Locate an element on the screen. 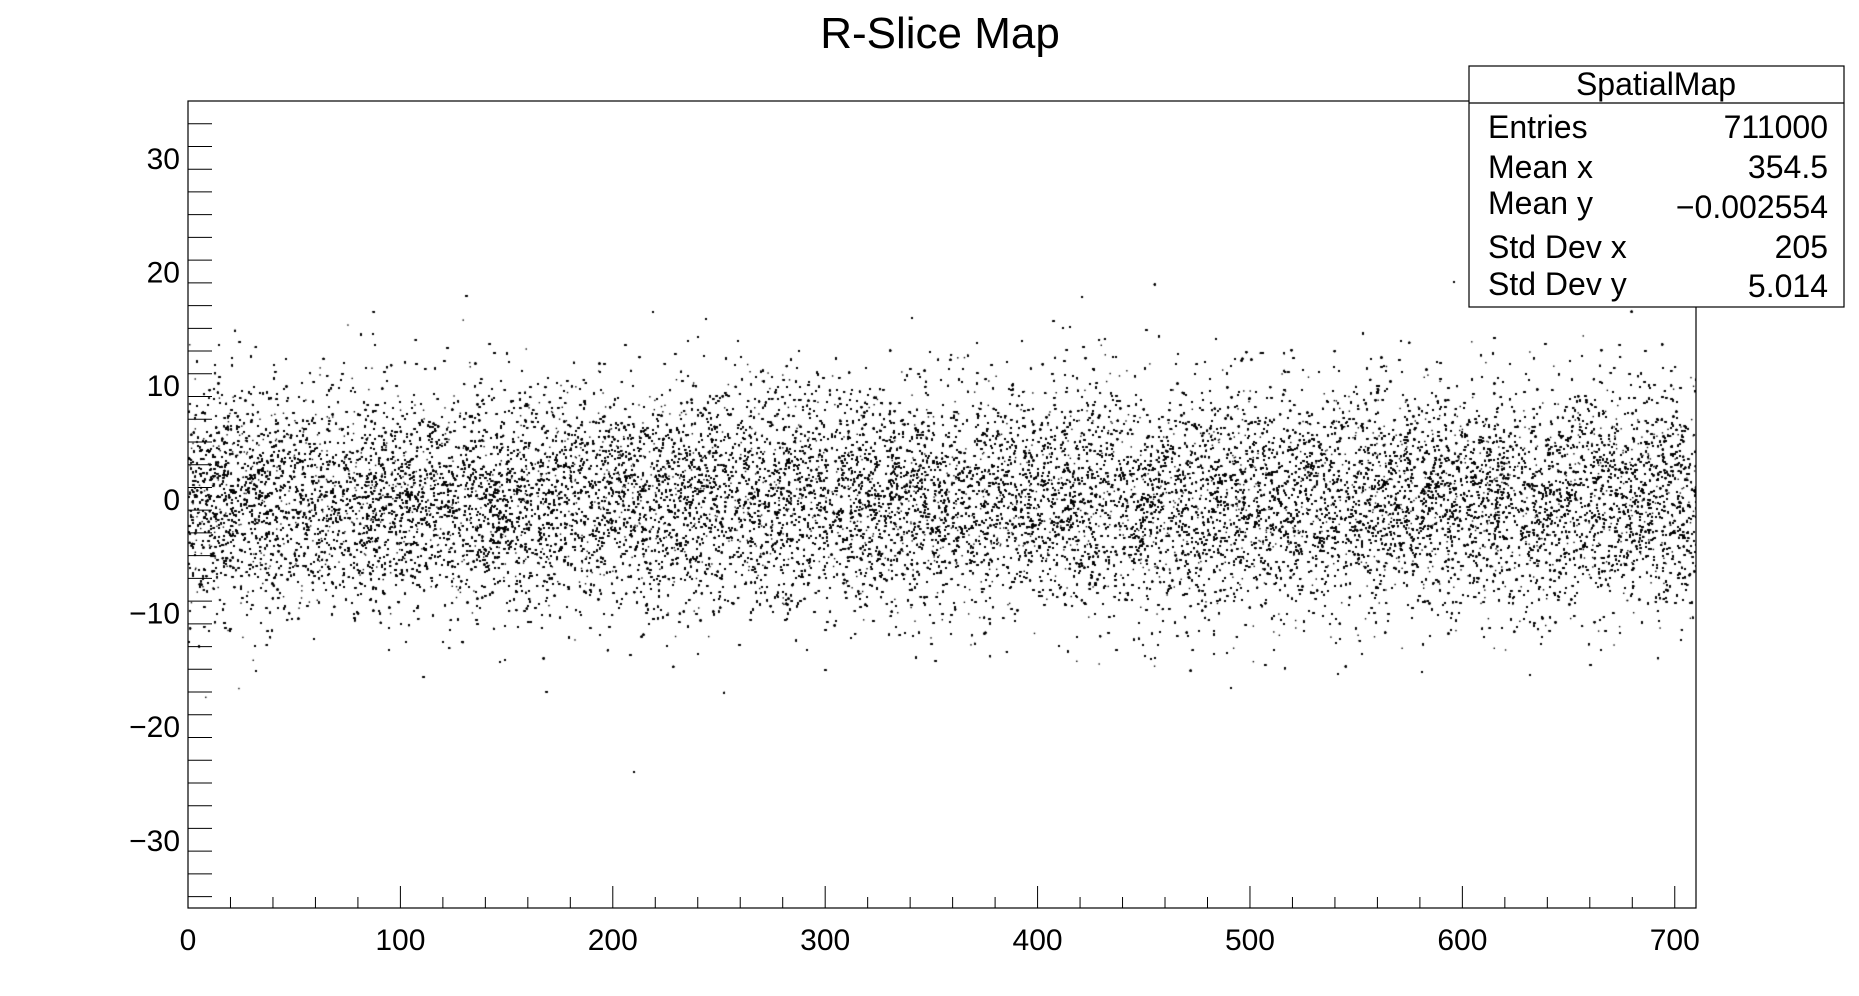  x-tick-label: 100 is located at coordinates (400, 940).